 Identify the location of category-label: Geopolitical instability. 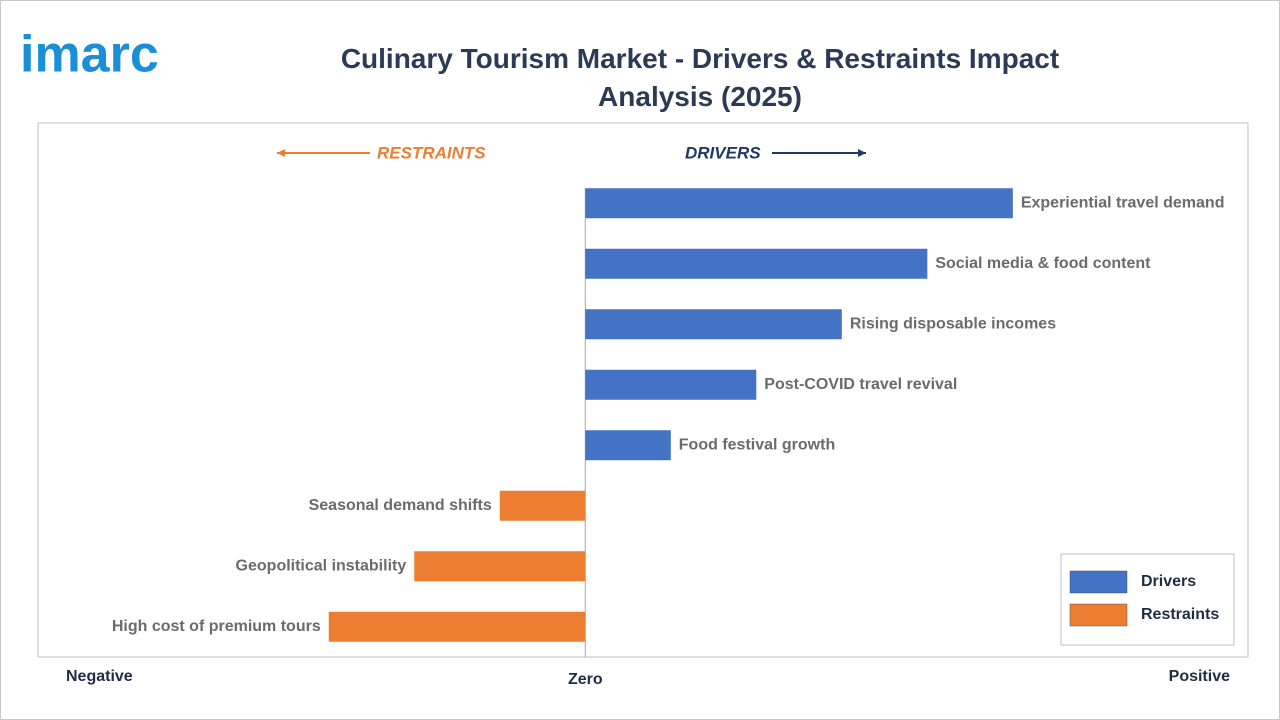
(321, 565).